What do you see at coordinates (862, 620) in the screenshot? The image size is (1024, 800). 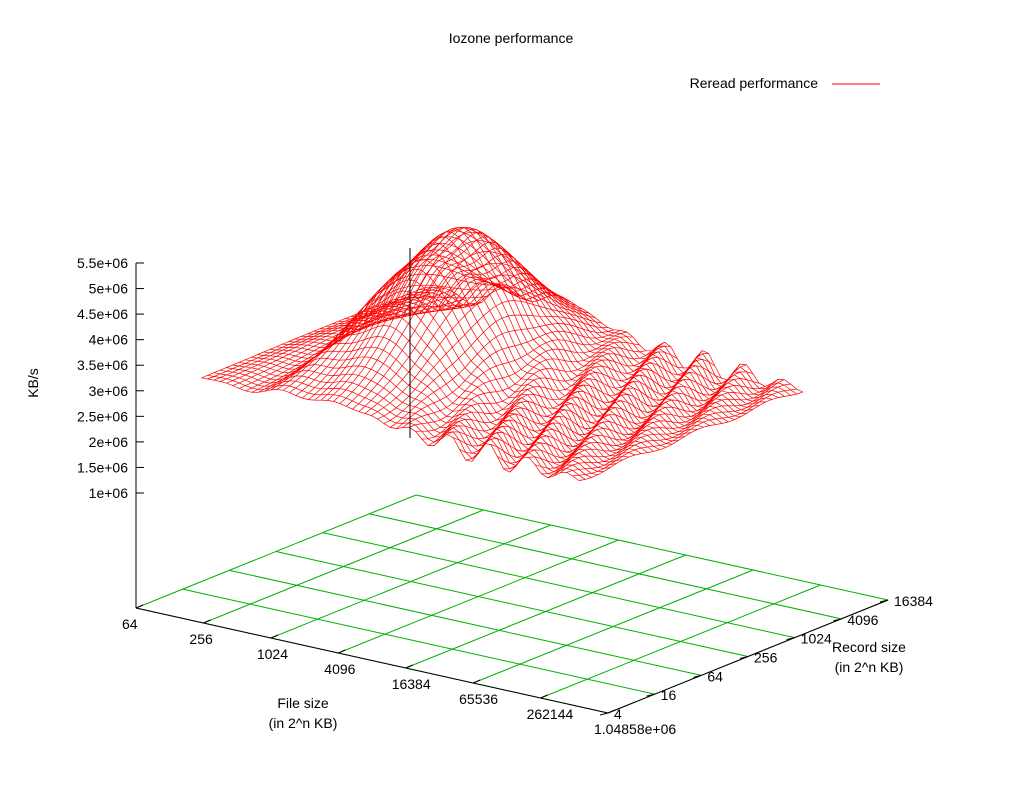 I see `y-tick-label: 4096` at bounding box center [862, 620].